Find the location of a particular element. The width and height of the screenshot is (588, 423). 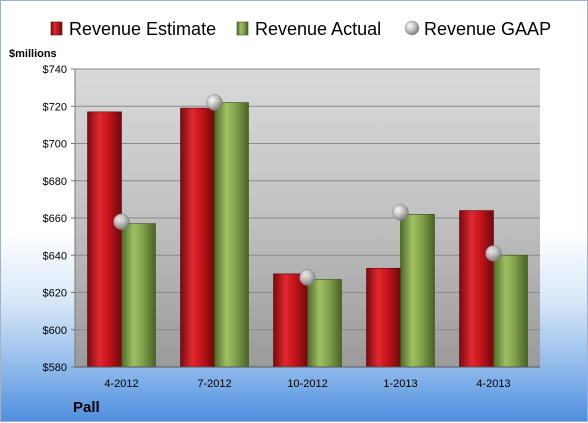

y-axis: $580 $600 $620 $640 $660 $680 $700 $720 $740 is located at coordinates (59, 219).